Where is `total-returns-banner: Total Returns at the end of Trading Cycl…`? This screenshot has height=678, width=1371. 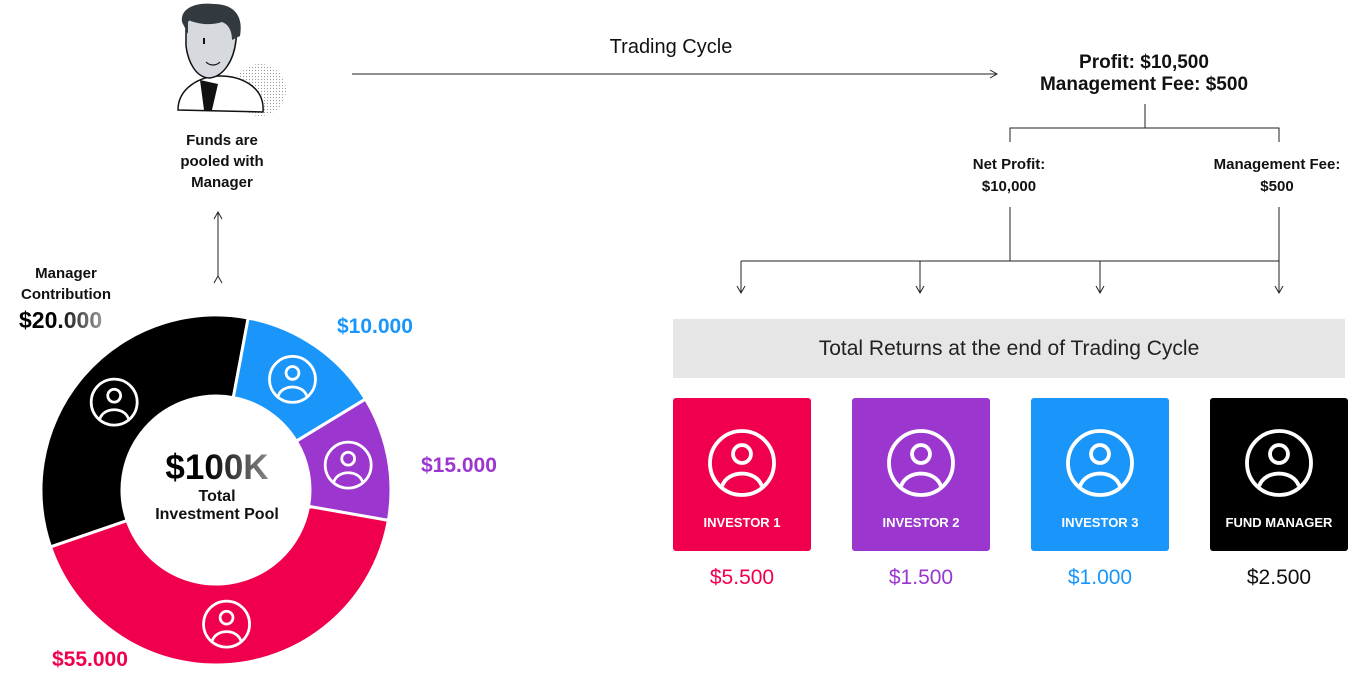
total-returns-banner: Total Returns at the end of Trading Cycl… is located at coordinates (1009, 348).